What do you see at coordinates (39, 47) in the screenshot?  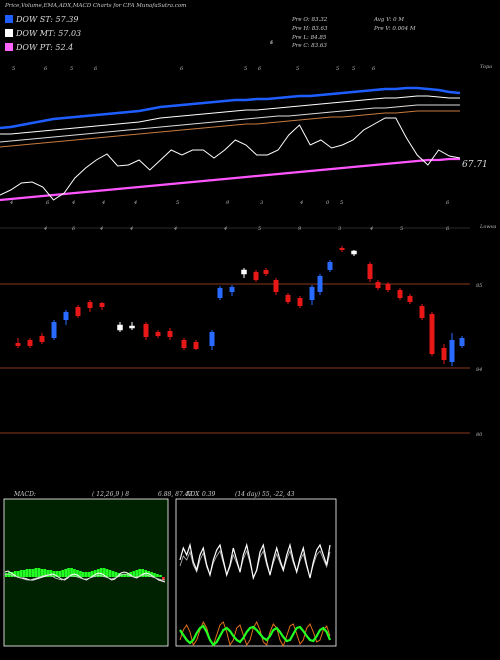 I see `legend-dow-pt: DOW PT: 52.4` at bounding box center [39, 47].